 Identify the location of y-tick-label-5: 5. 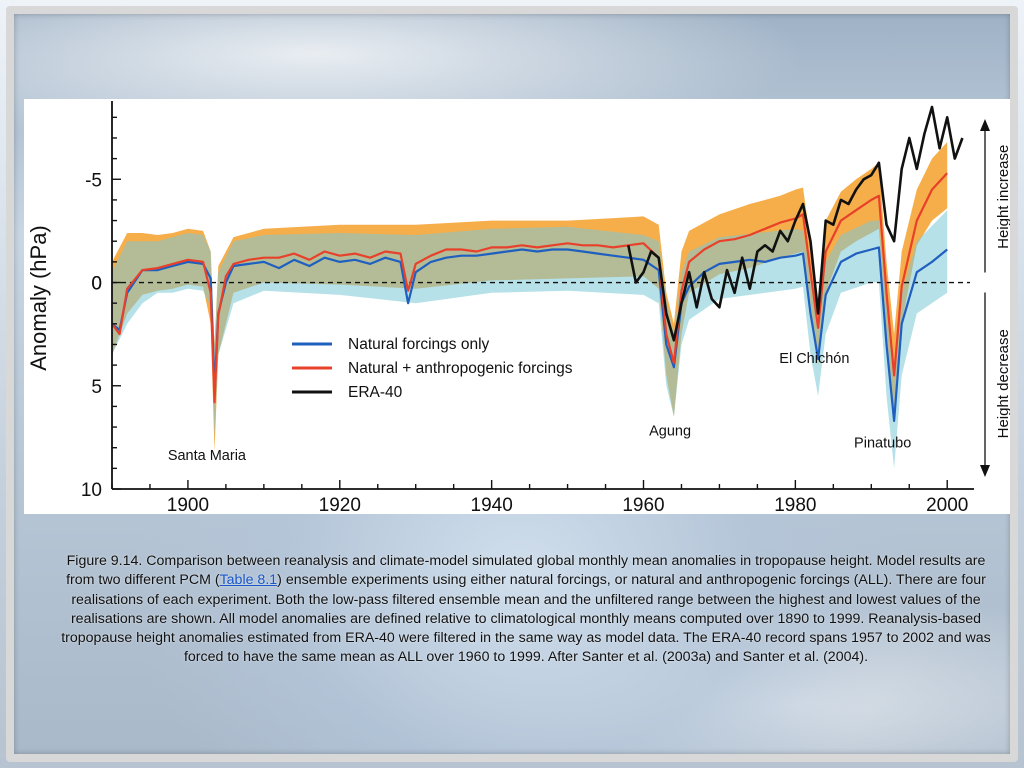
(96, 387).